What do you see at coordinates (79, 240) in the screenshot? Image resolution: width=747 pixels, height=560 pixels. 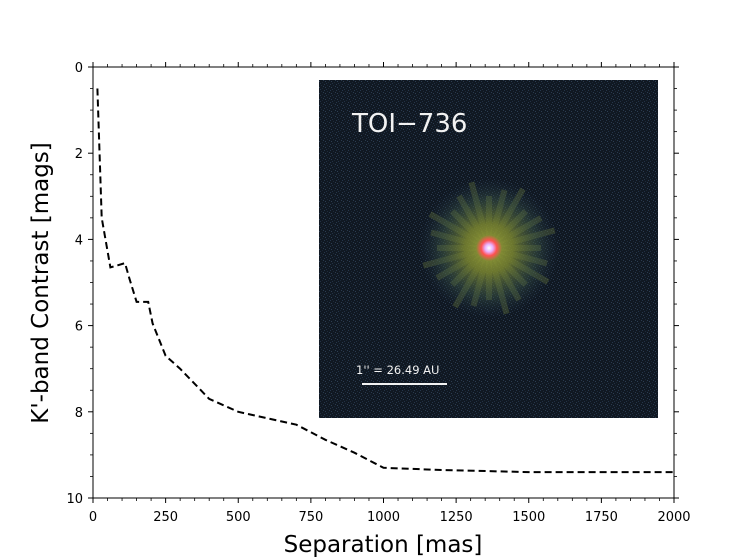 I see `y-tick-label: 4` at bounding box center [79, 240].